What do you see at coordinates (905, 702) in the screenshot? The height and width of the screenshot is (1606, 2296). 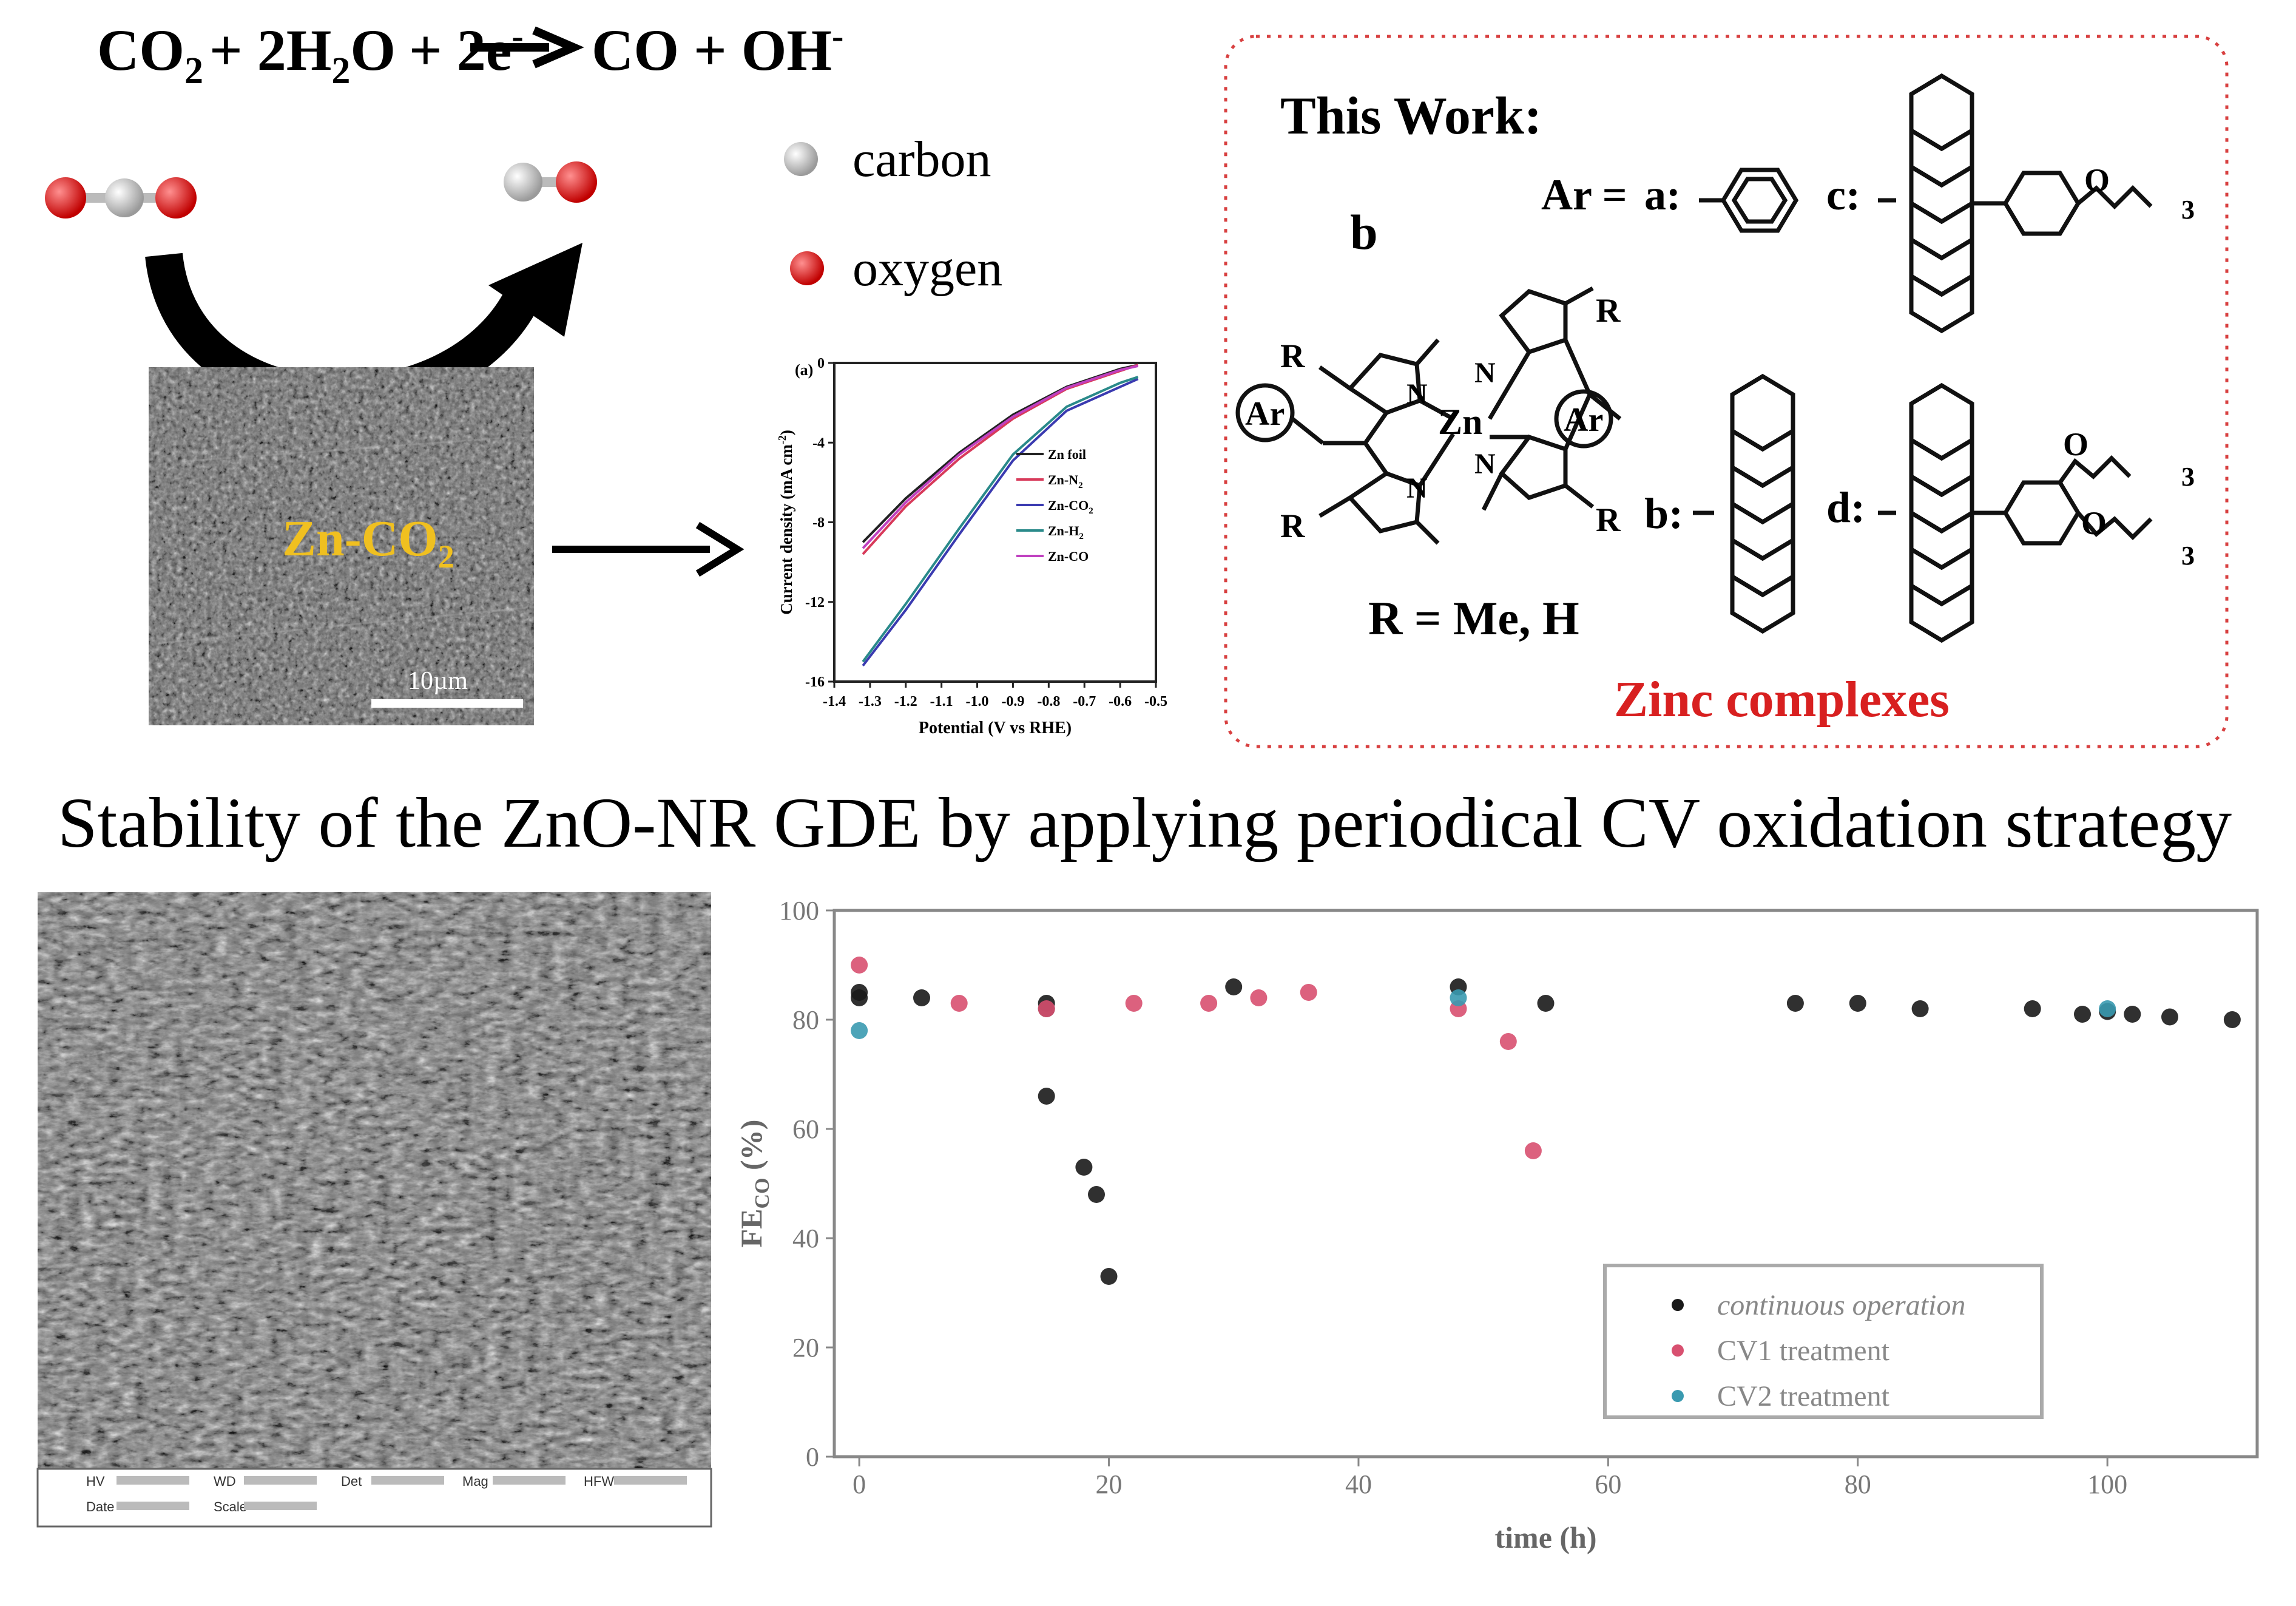 I see `lsv-x-tick-label: -1.2` at bounding box center [905, 702].